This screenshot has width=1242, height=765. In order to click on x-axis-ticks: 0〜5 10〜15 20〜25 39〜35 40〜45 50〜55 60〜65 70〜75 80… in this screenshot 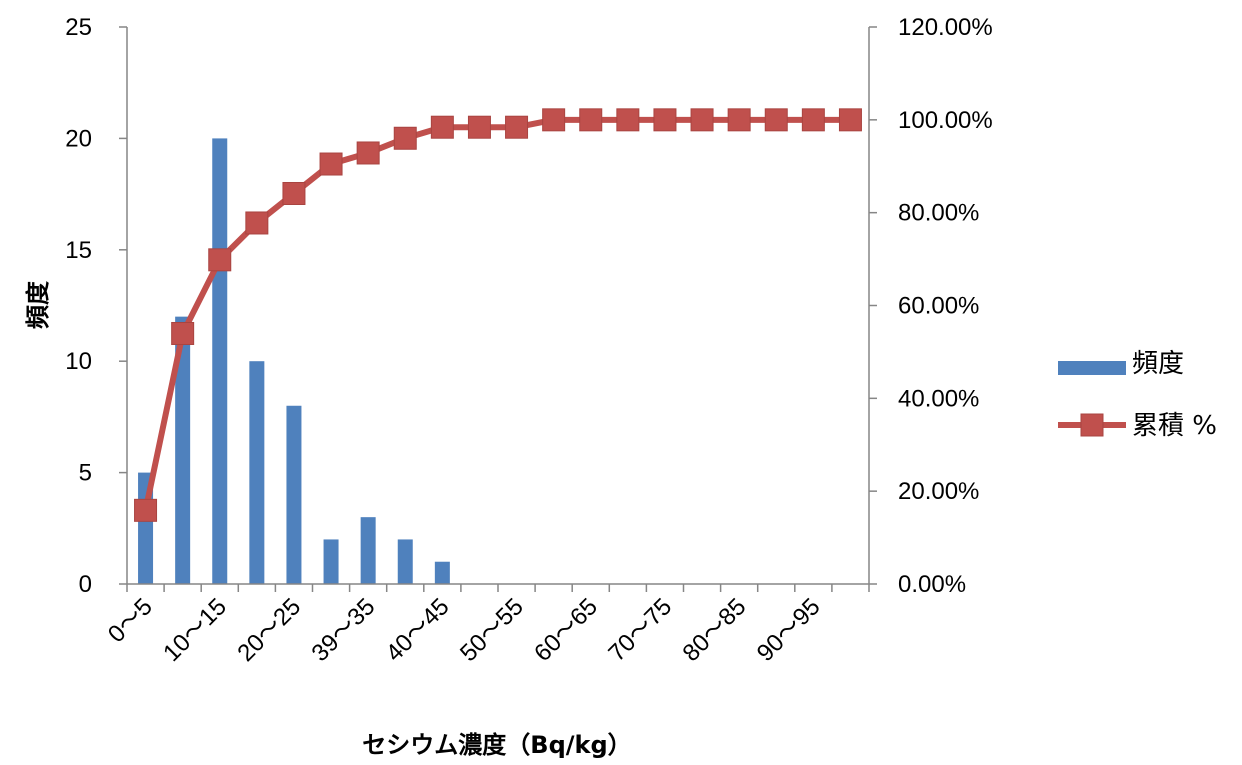, I will do `click(486, 625)`.